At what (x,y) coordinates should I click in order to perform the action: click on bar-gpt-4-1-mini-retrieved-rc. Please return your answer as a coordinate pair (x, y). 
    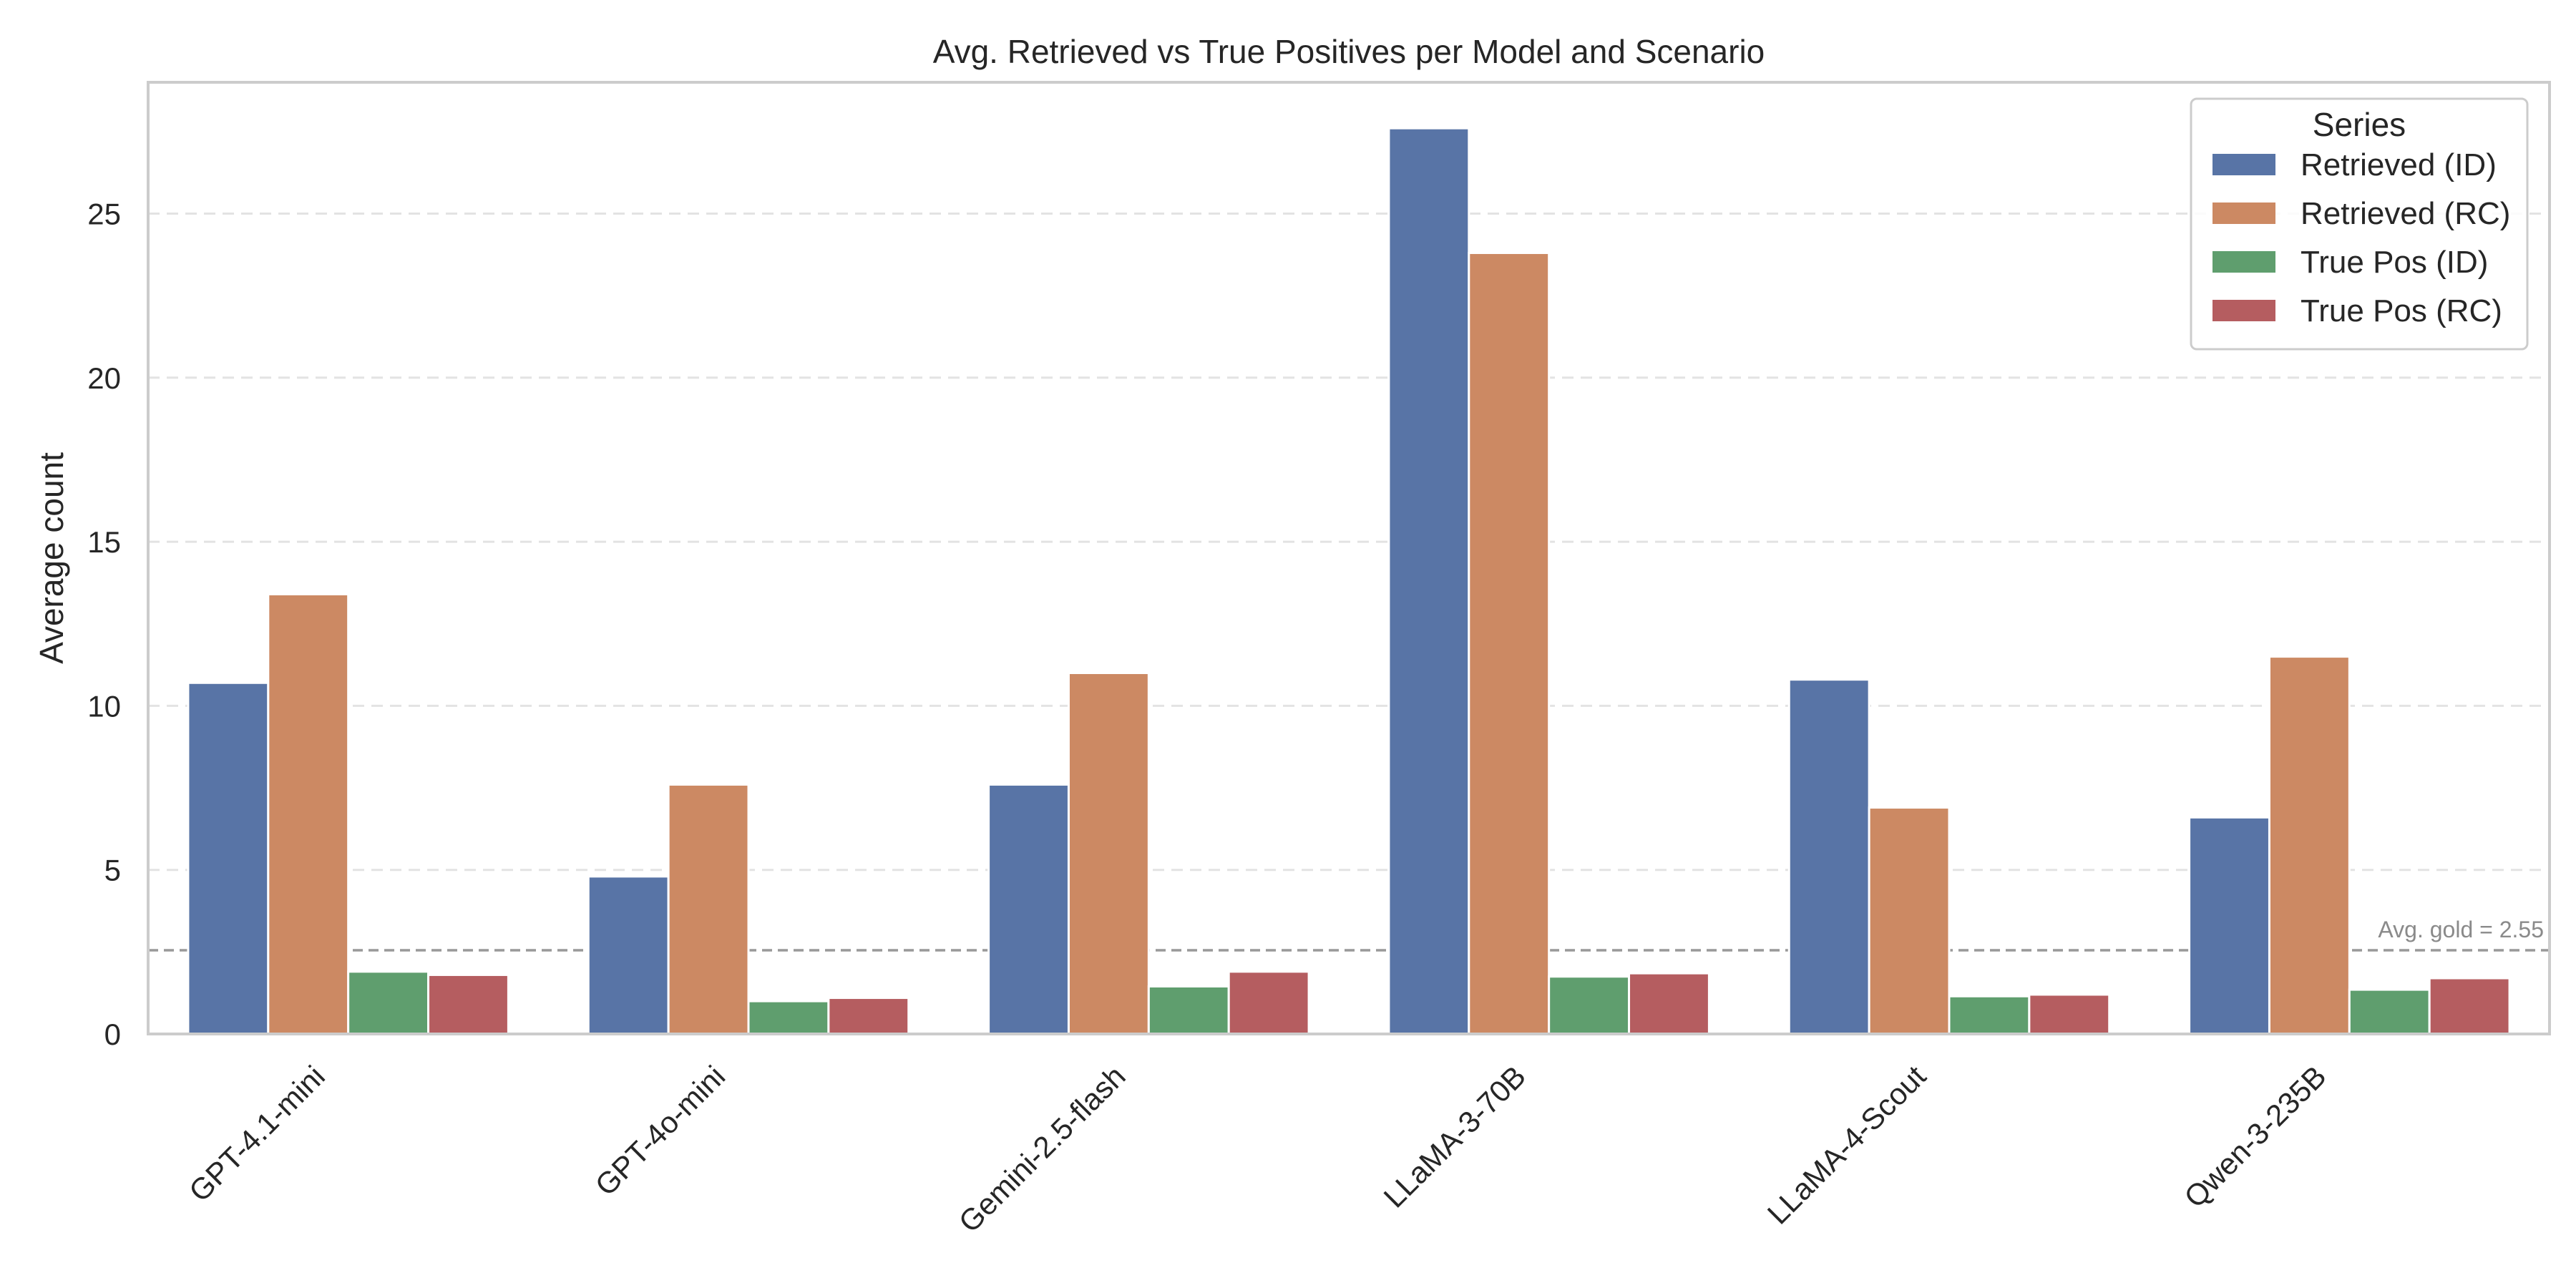
    Looking at the image, I should click on (308, 813).